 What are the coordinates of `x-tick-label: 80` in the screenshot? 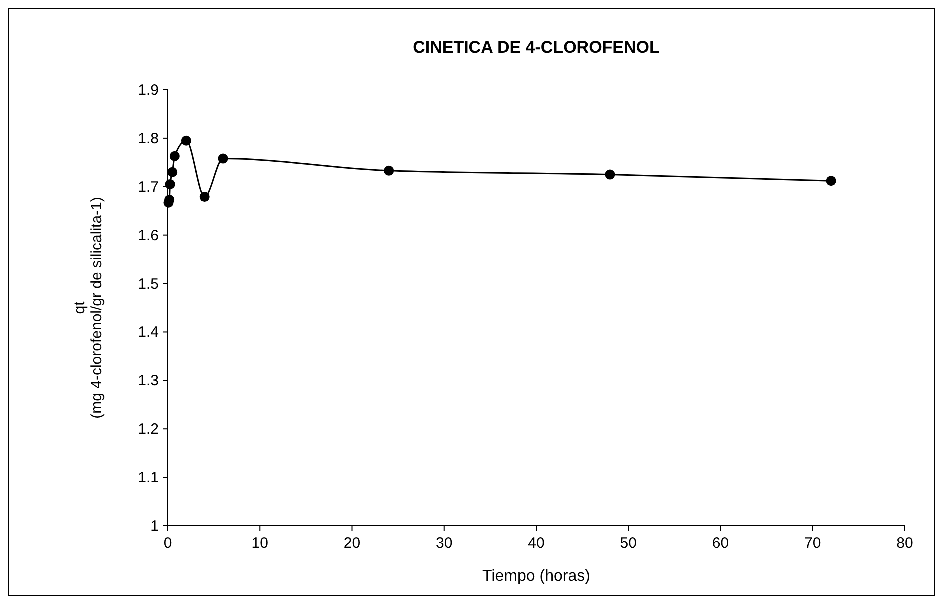 It's located at (905, 543).